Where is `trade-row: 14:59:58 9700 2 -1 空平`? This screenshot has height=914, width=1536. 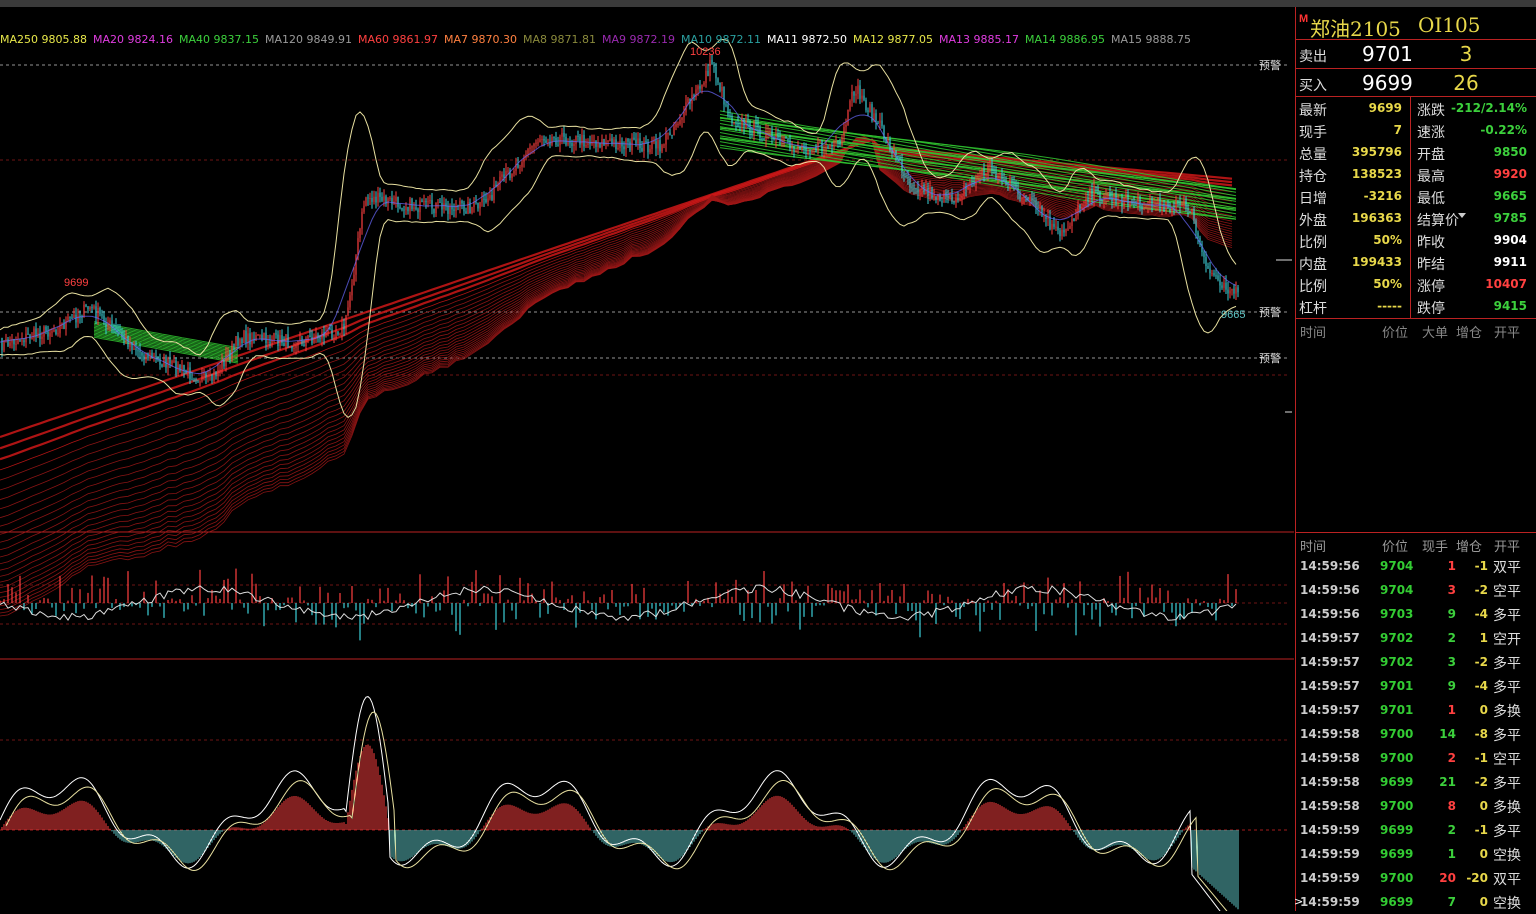 trade-row: 14:59:58 9700 2 -1 空平 is located at coordinates (1416, 758).